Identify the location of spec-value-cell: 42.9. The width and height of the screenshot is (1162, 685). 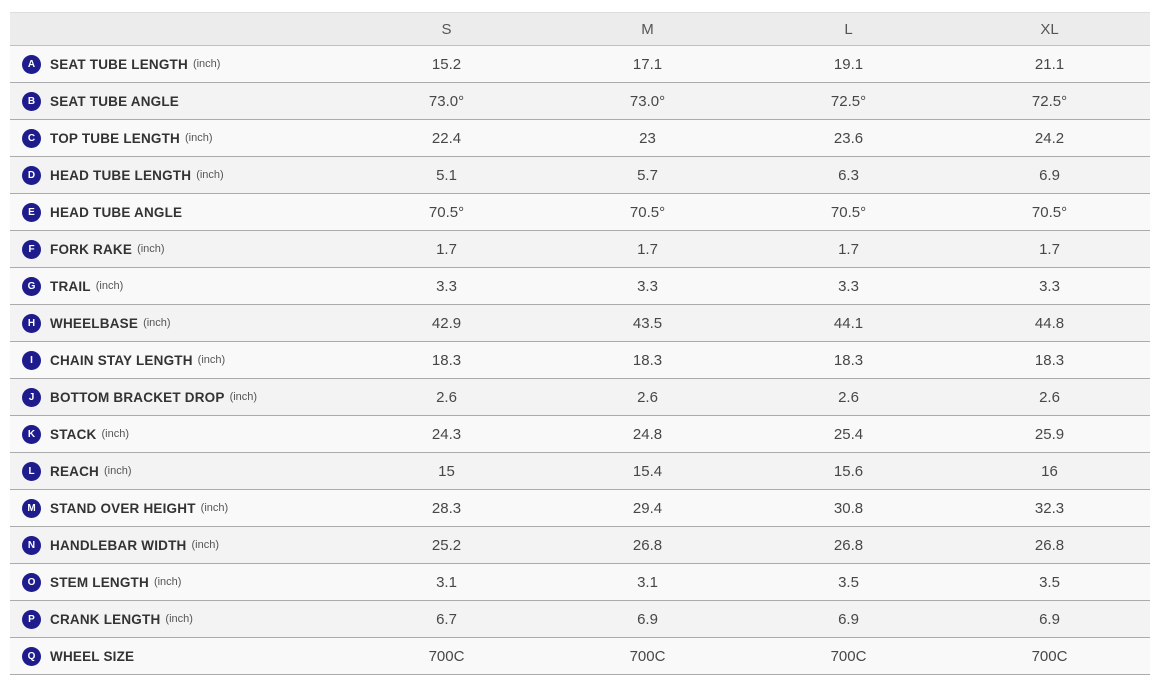
(446, 323).